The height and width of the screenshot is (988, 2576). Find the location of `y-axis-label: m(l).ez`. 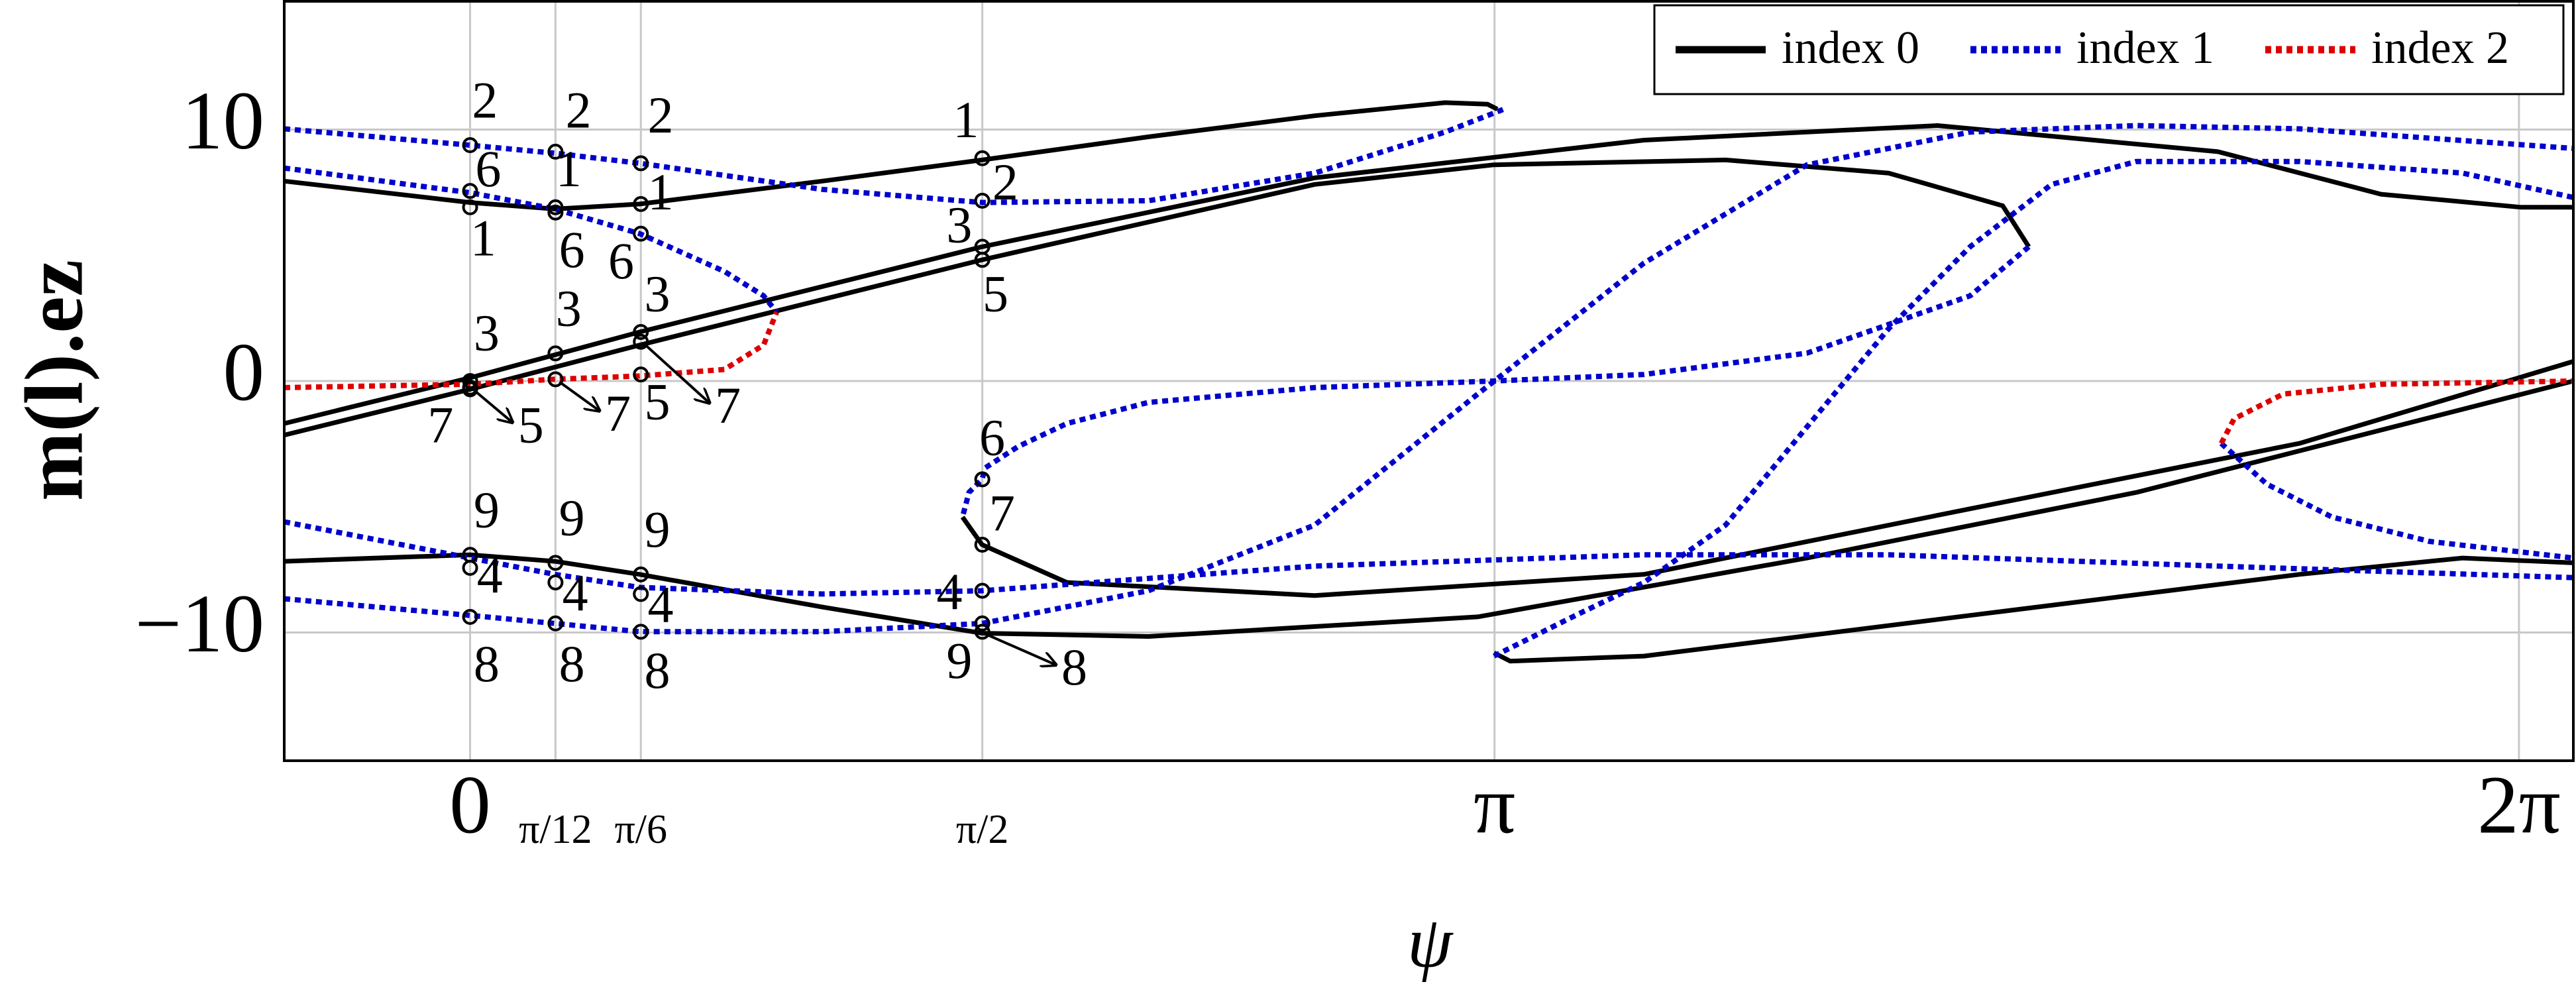

y-axis-label: m(l).ez is located at coordinates (55, 381).